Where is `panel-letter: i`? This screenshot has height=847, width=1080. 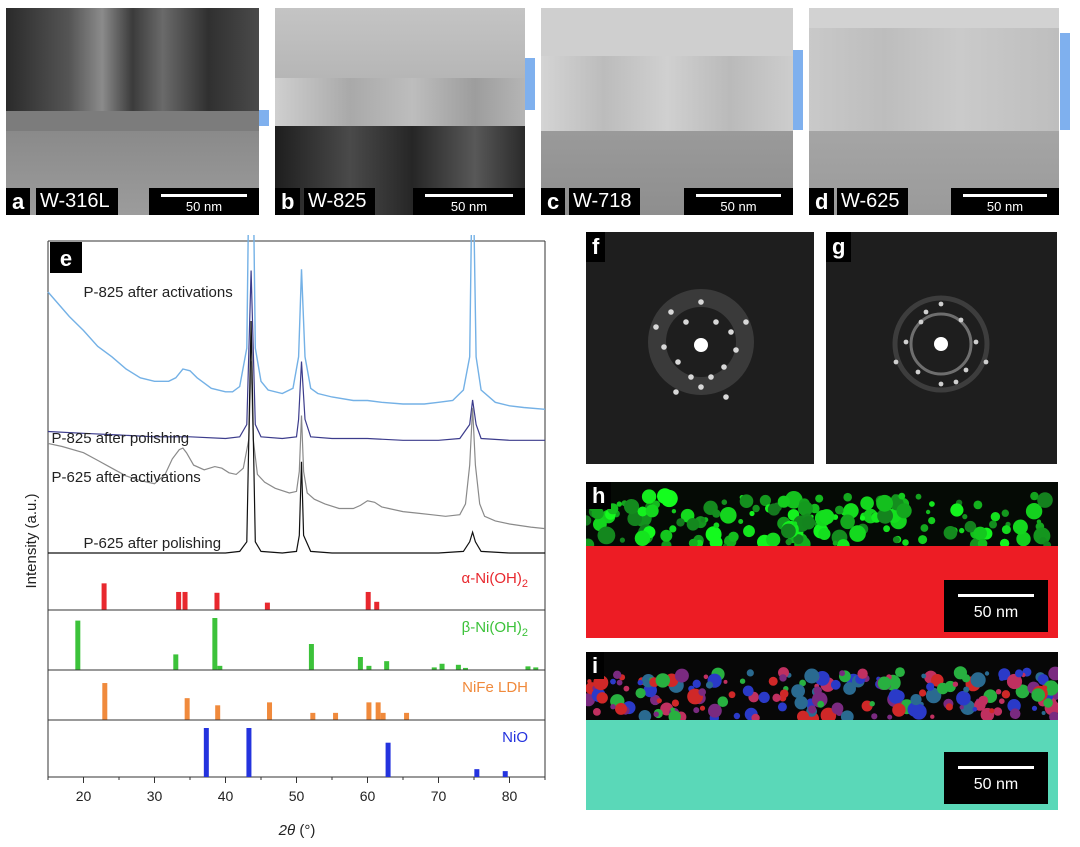
panel-letter: i is located at coordinates (595, 665).